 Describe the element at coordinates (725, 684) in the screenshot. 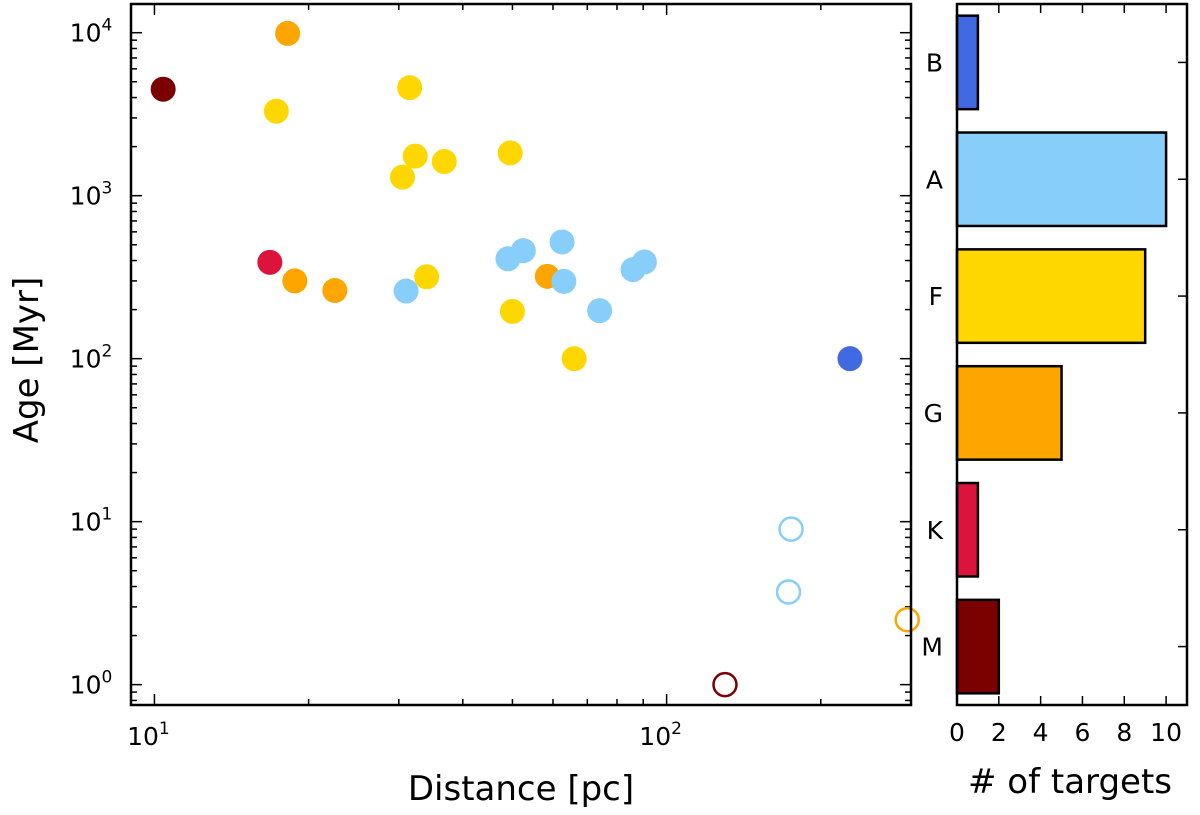

I see `scatter-point-m-open` at that location.